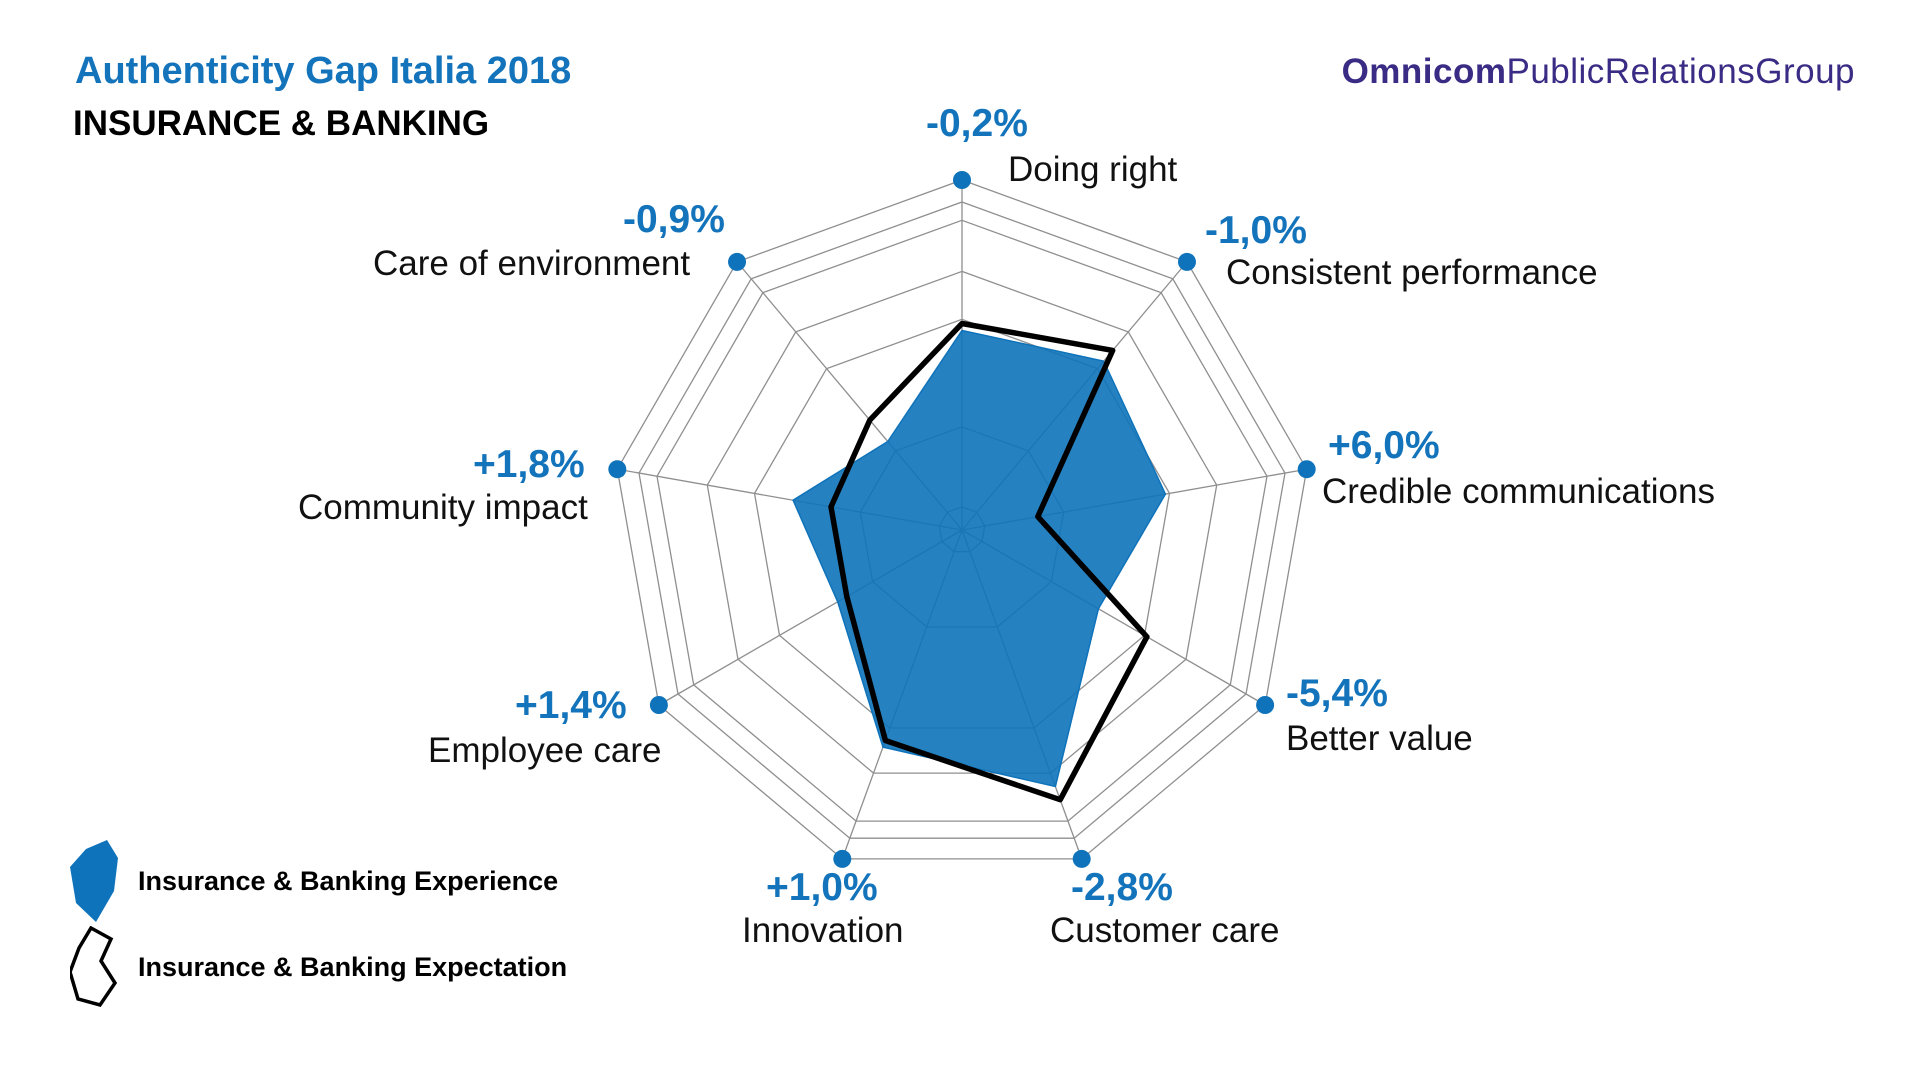  What do you see at coordinates (1384, 445) in the screenshot?
I see `axis-gap-value-credible-communications: +6,0%` at bounding box center [1384, 445].